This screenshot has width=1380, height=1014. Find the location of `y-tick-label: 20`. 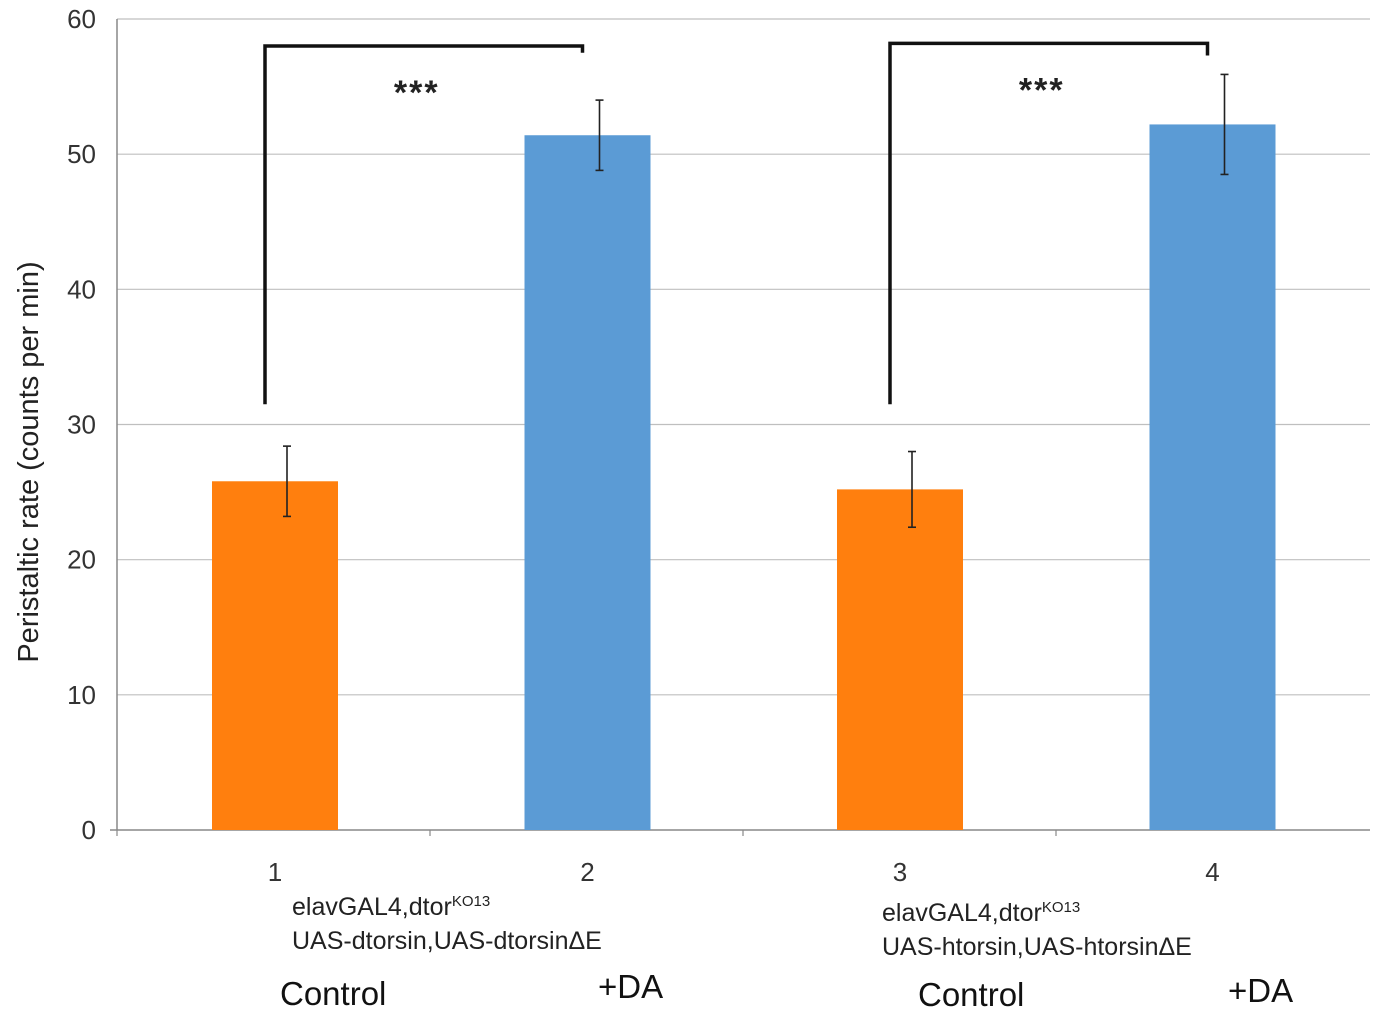

y-tick-label: 20 is located at coordinates (81, 560).